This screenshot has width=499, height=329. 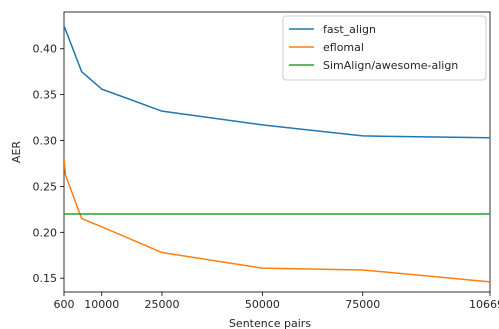 I want to click on x-axis: 600 10000 25000 50000 75000 106691, so click(x=276, y=301).